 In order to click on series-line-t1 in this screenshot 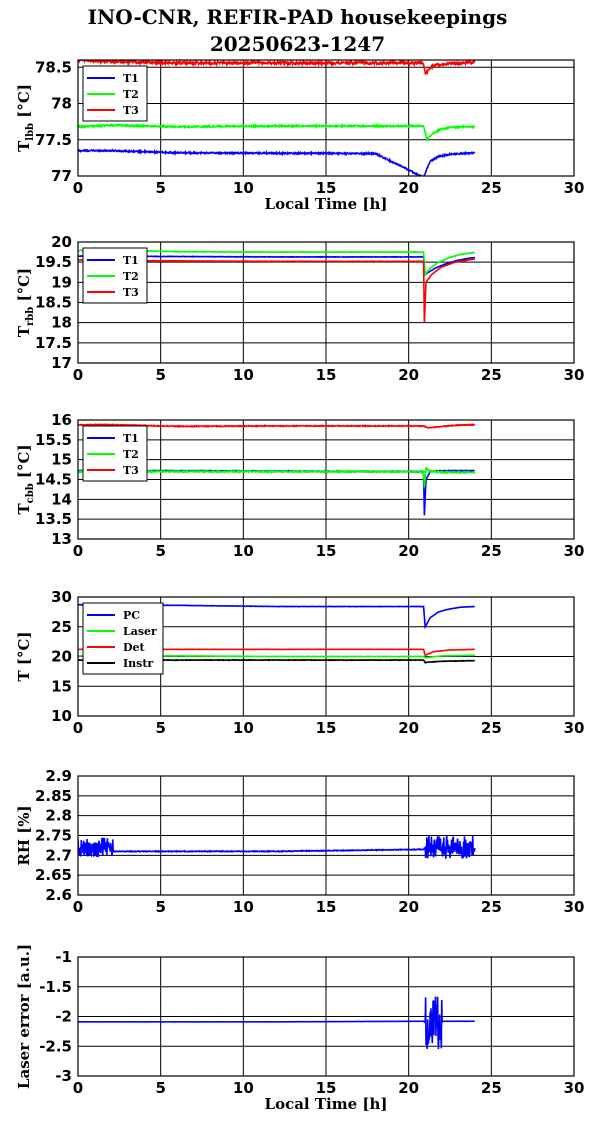, I will do `click(277, 162)`.